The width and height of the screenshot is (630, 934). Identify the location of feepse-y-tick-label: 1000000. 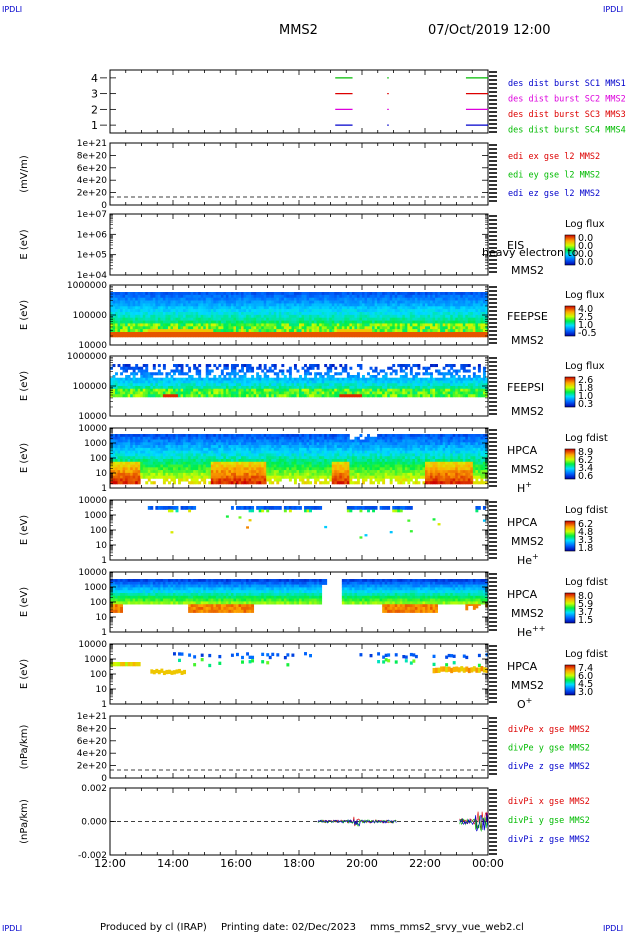
(87, 286).